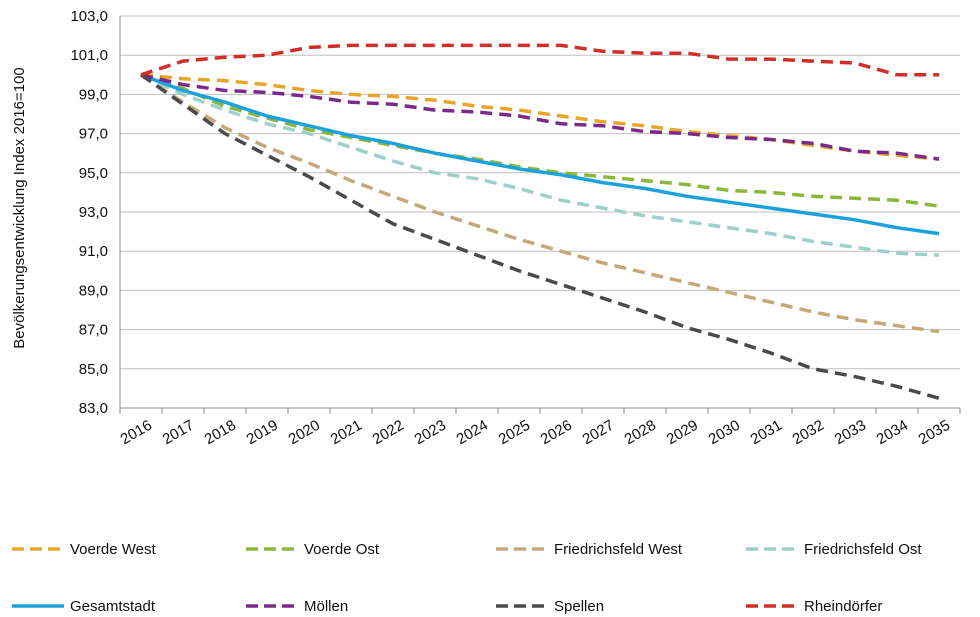 This screenshot has height=617, width=980. What do you see at coordinates (19, 207) in the screenshot?
I see `y-axis-label: Bevölkerungsentwicklung Index 2016=100` at bounding box center [19, 207].